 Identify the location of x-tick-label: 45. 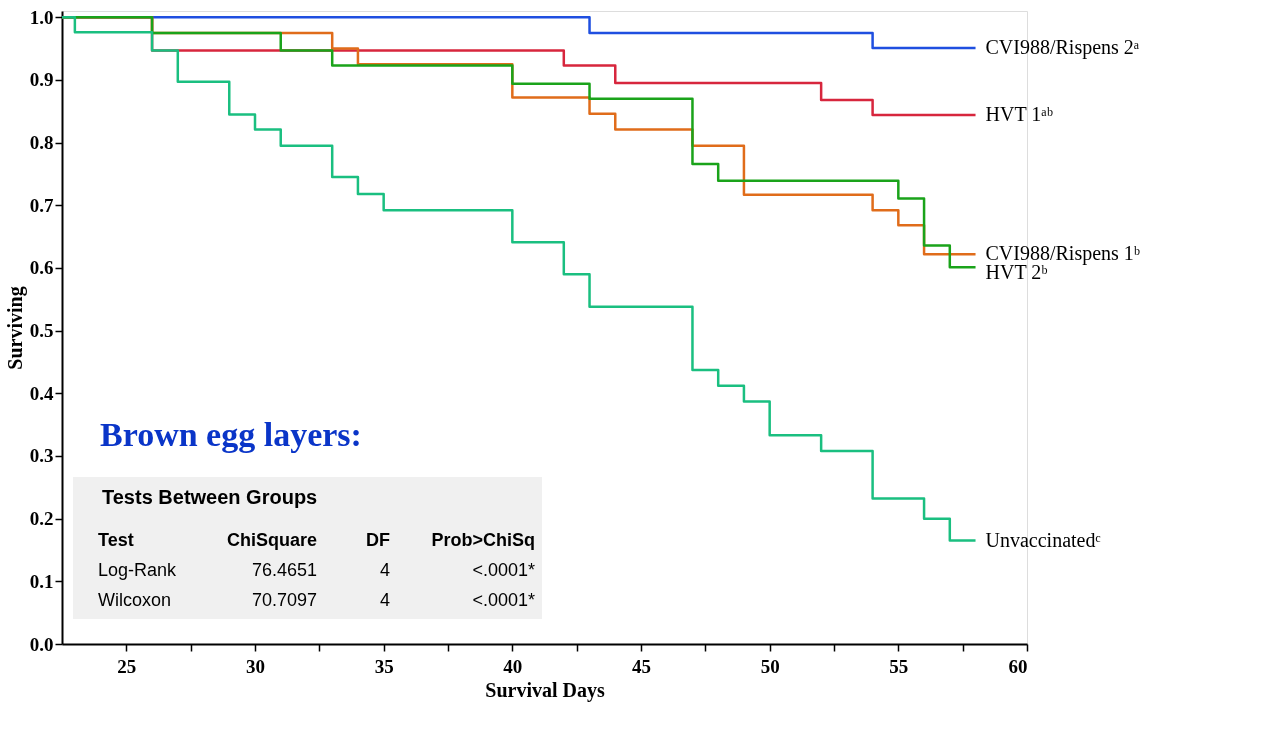
(641, 666).